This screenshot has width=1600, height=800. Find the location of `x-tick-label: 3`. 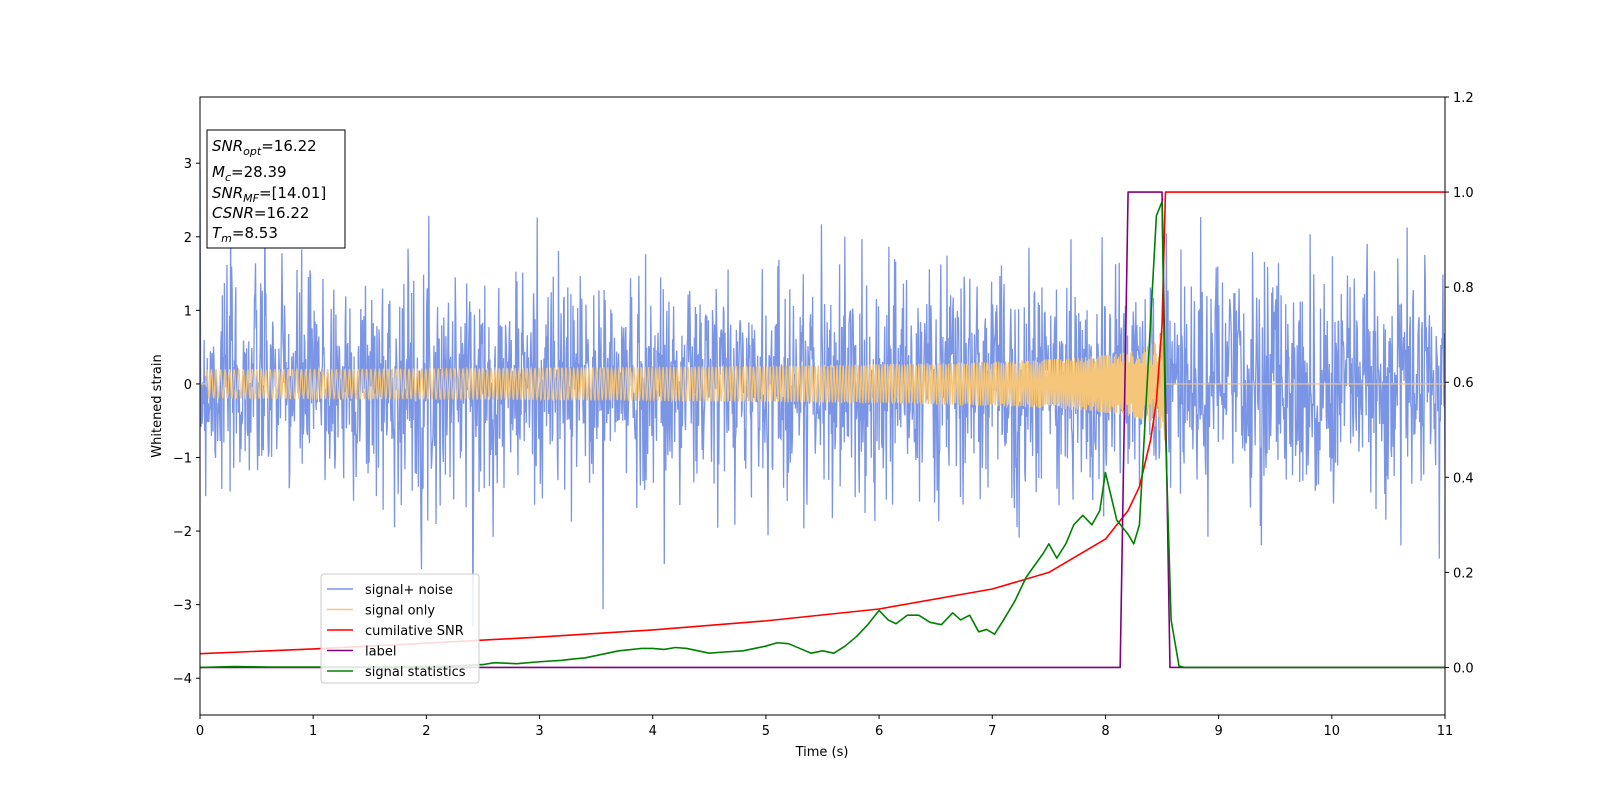

x-tick-label: 3 is located at coordinates (539, 731).